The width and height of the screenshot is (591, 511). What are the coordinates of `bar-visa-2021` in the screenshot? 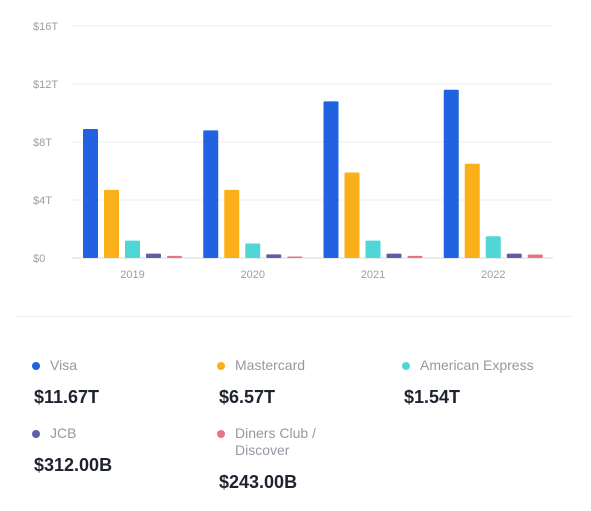 It's located at (331, 180).